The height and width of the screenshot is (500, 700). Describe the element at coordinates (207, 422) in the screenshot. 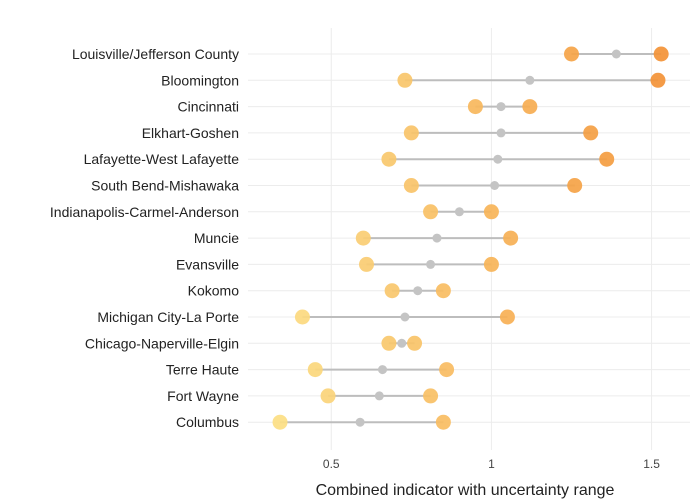

I see `category-label: Columbus` at that location.